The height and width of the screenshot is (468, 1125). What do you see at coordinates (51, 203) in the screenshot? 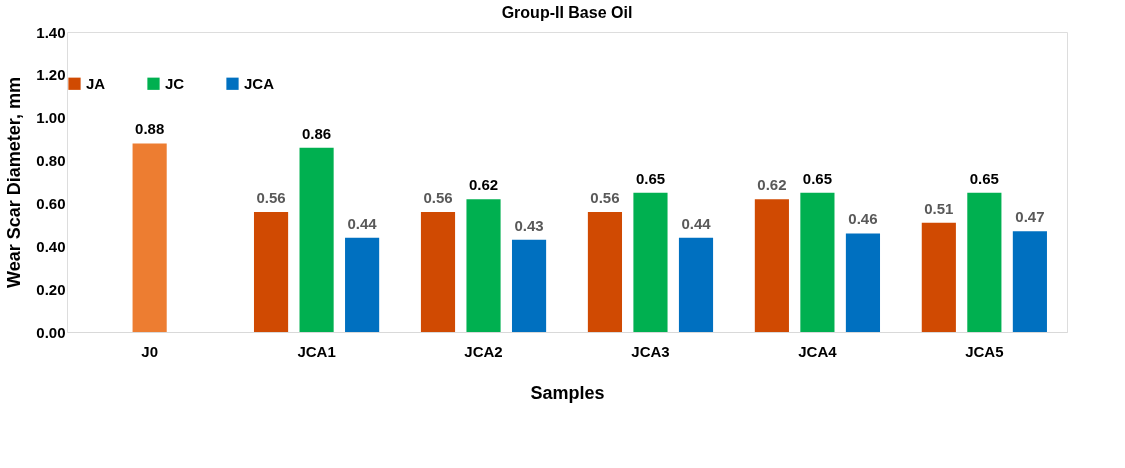
I see `y-tick-label: 0.60` at bounding box center [51, 203].